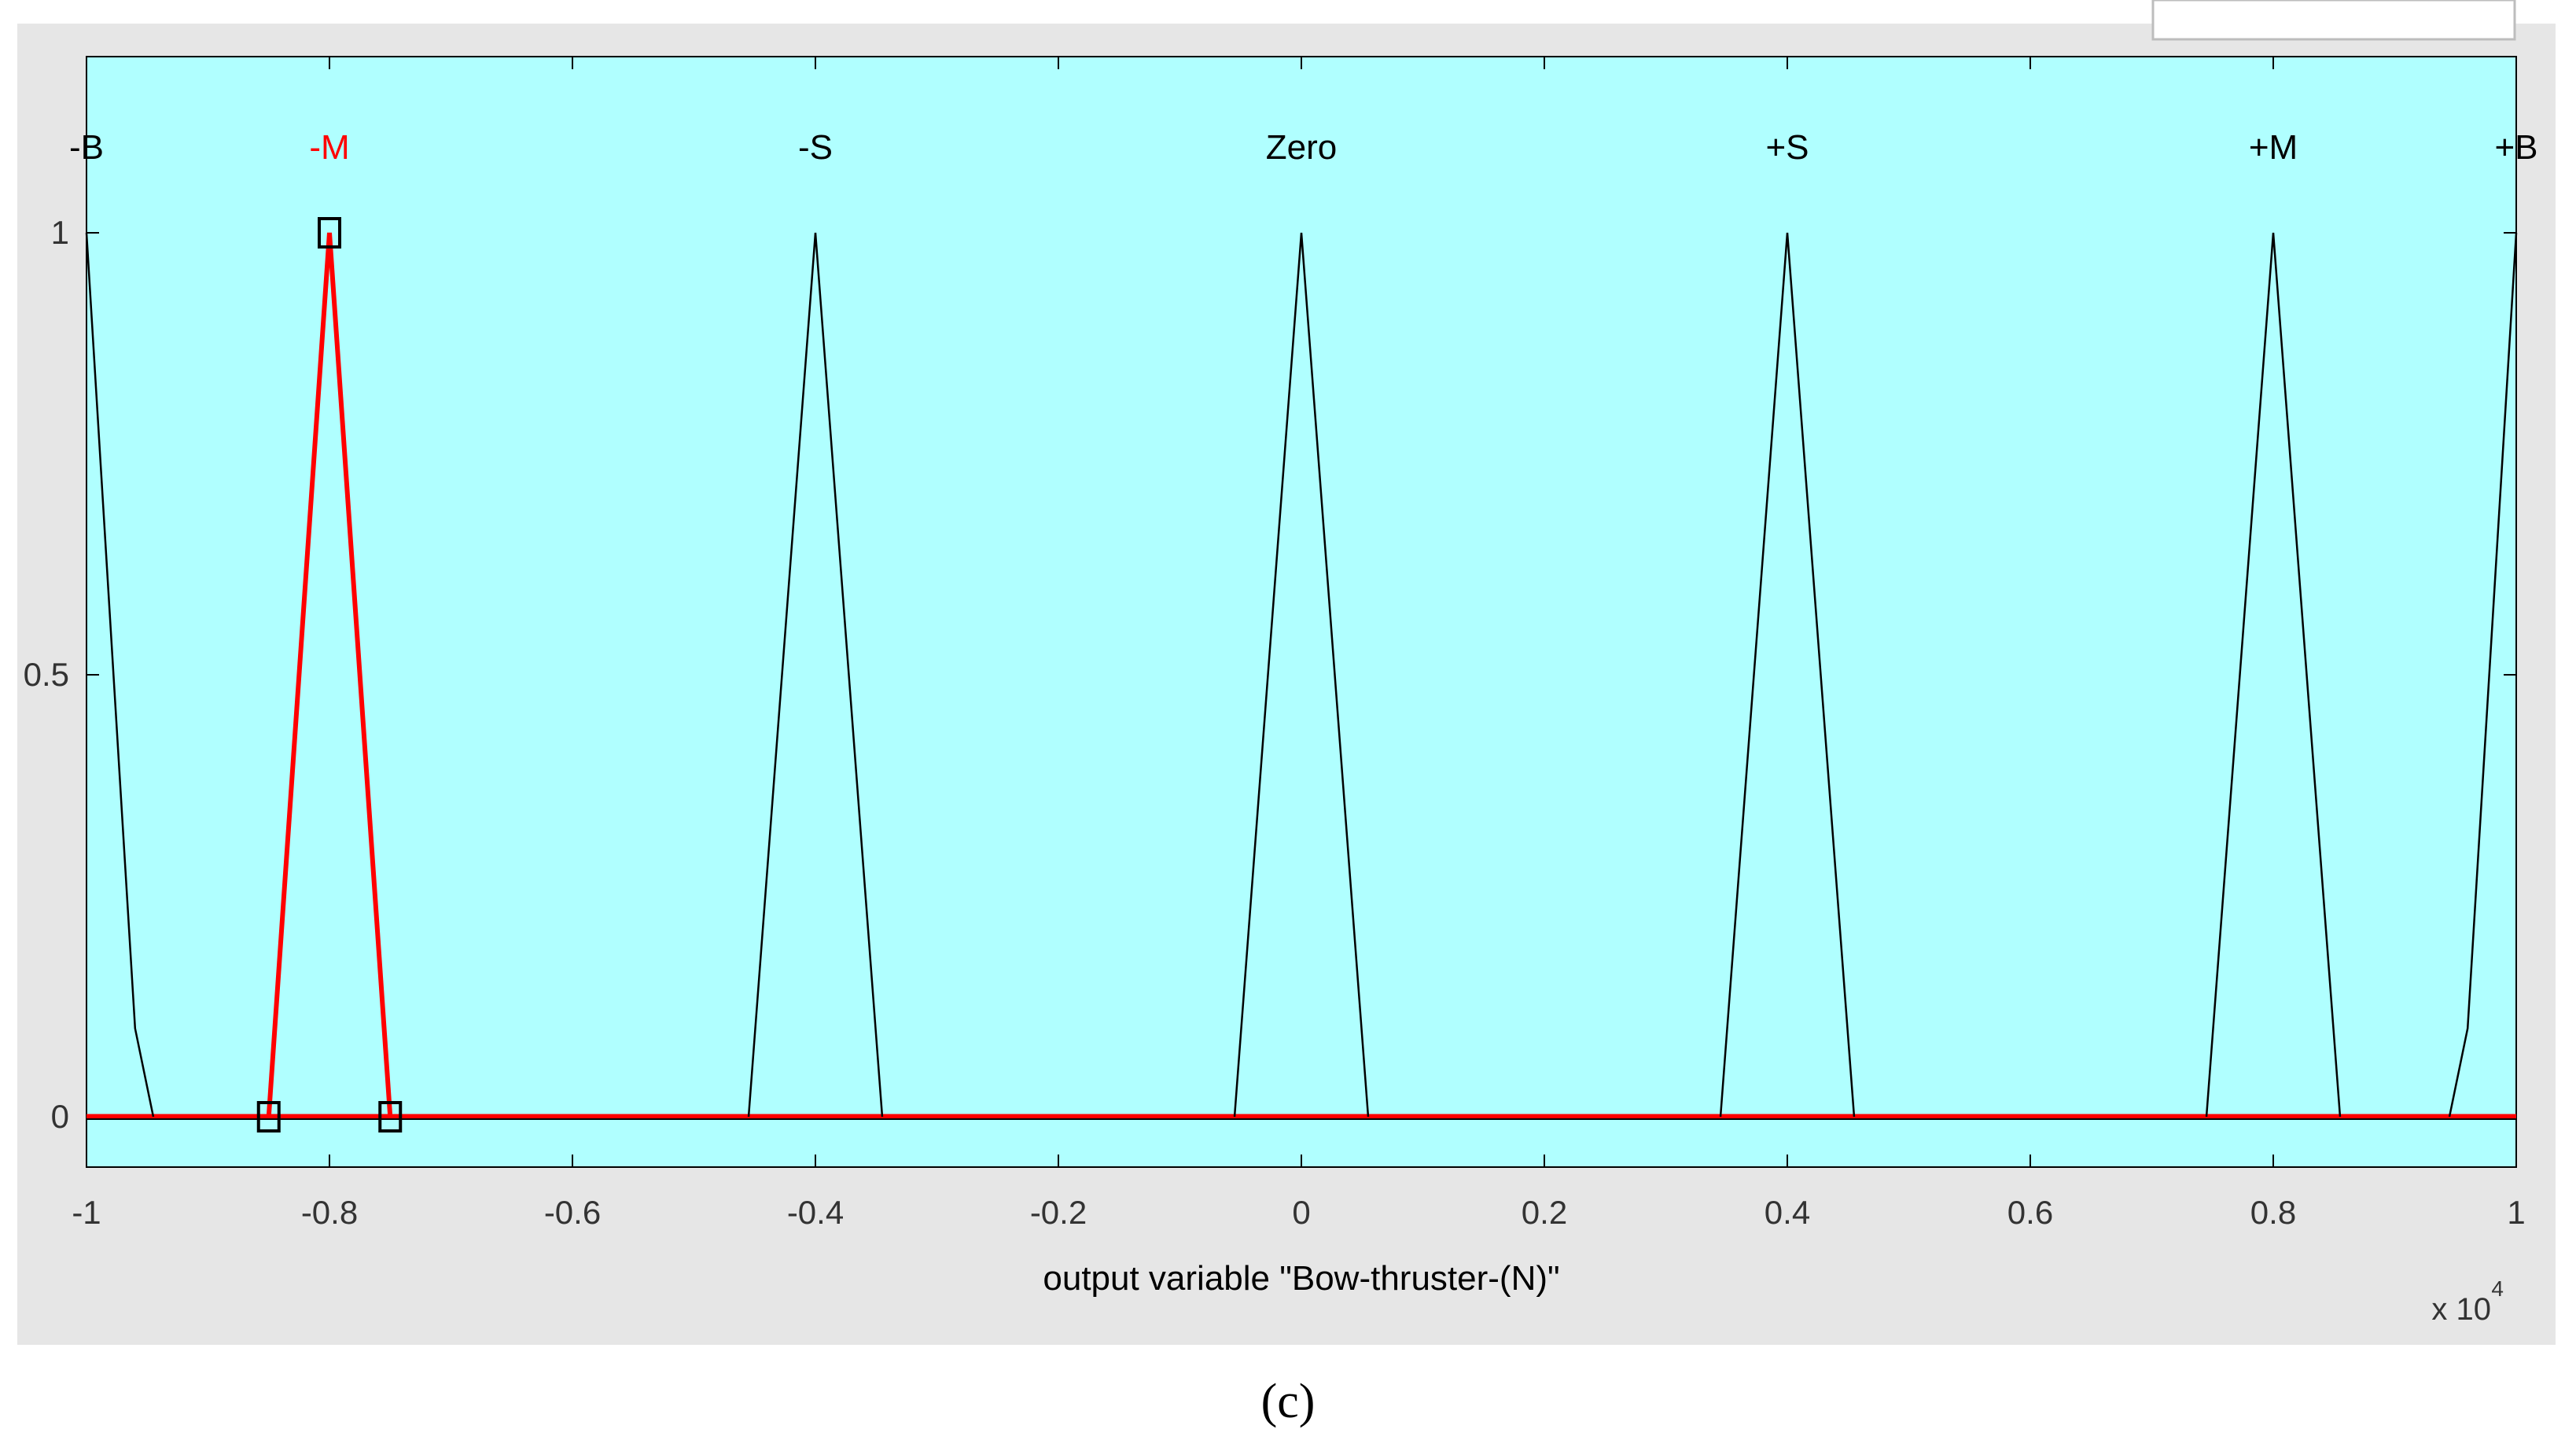 This screenshot has width=2576, height=1440. Describe the element at coordinates (1787, 147) in the screenshot. I see `membership-label: +S` at that location.